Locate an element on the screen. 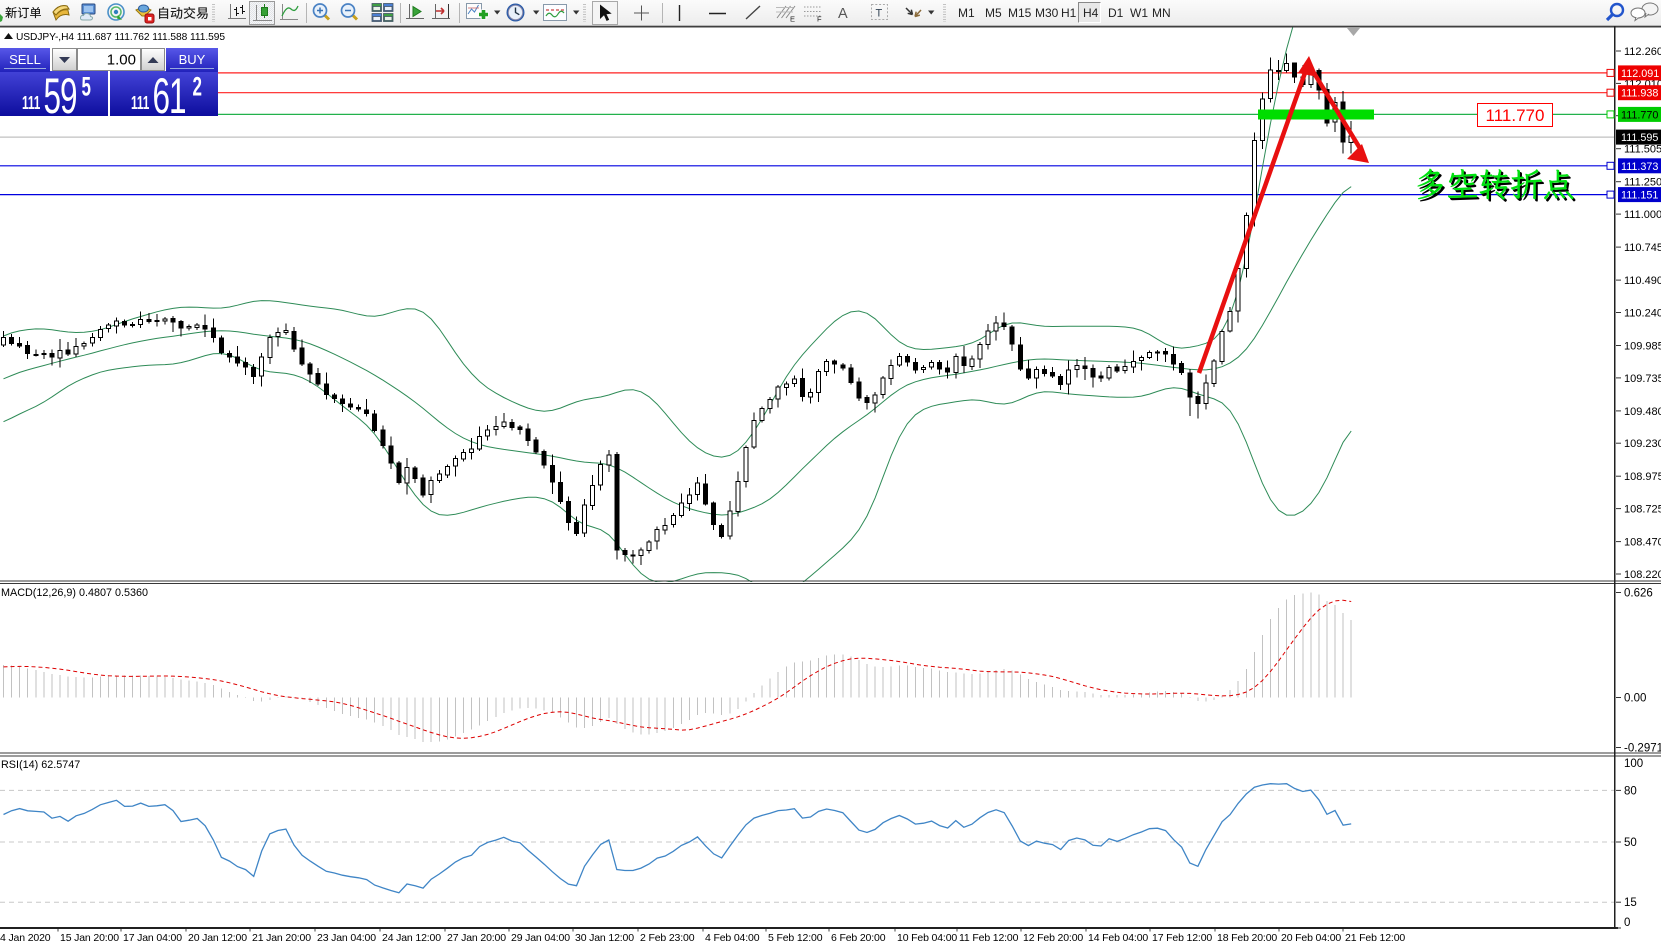 The width and height of the screenshot is (1661, 948). svg-text: 14 Feb 04:00 is located at coordinates (1118, 938).